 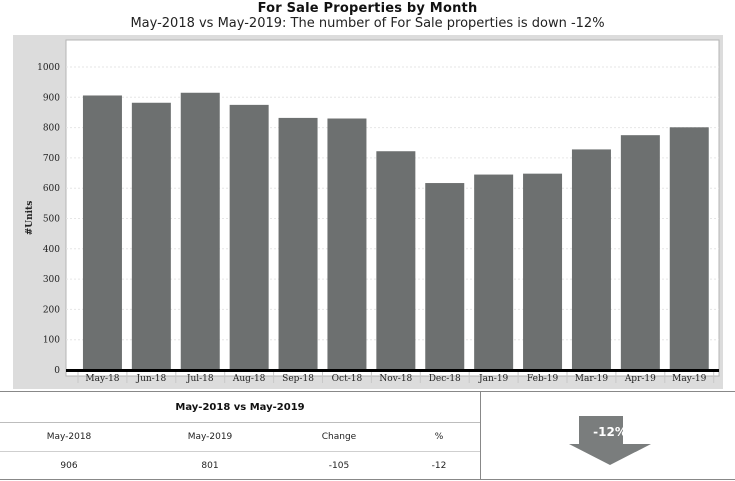 What do you see at coordinates (51, 129) in the screenshot?
I see `y-tick-label: 800` at bounding box center [51, 129].